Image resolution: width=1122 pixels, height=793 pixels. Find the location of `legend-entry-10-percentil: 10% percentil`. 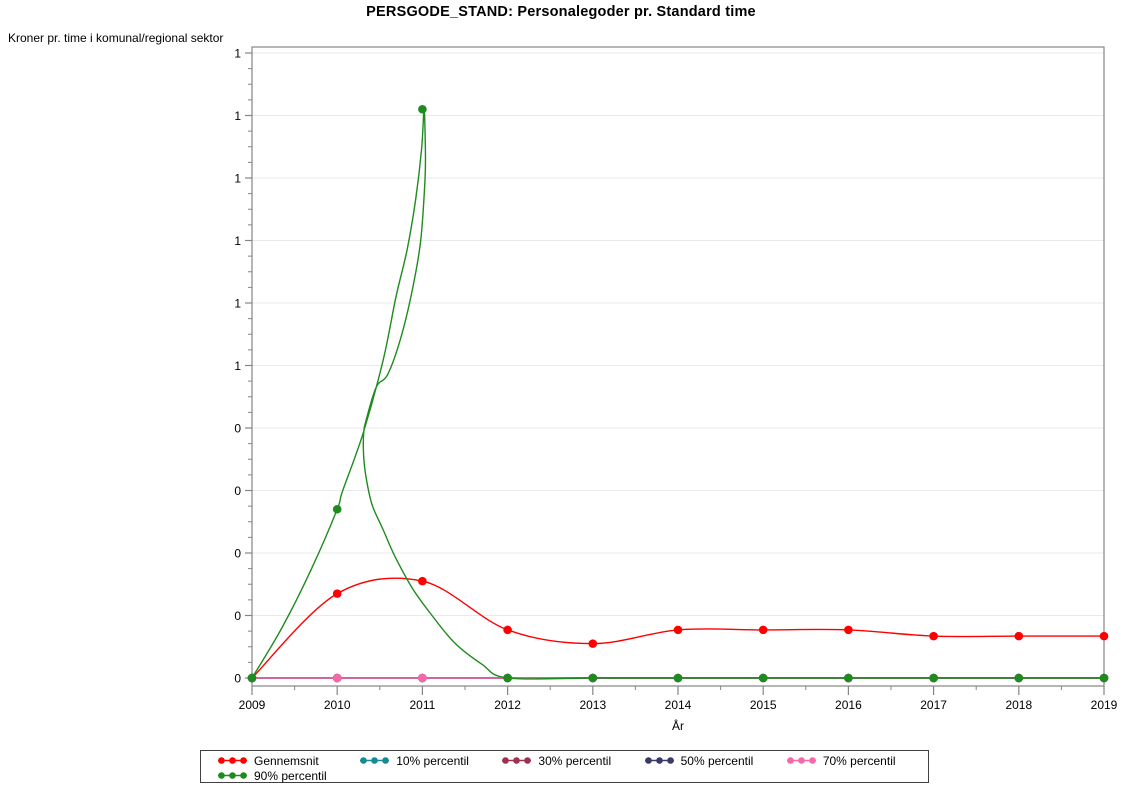

legend-entry-10-percentil: 10% percentil is located at coordinates (430, 761).